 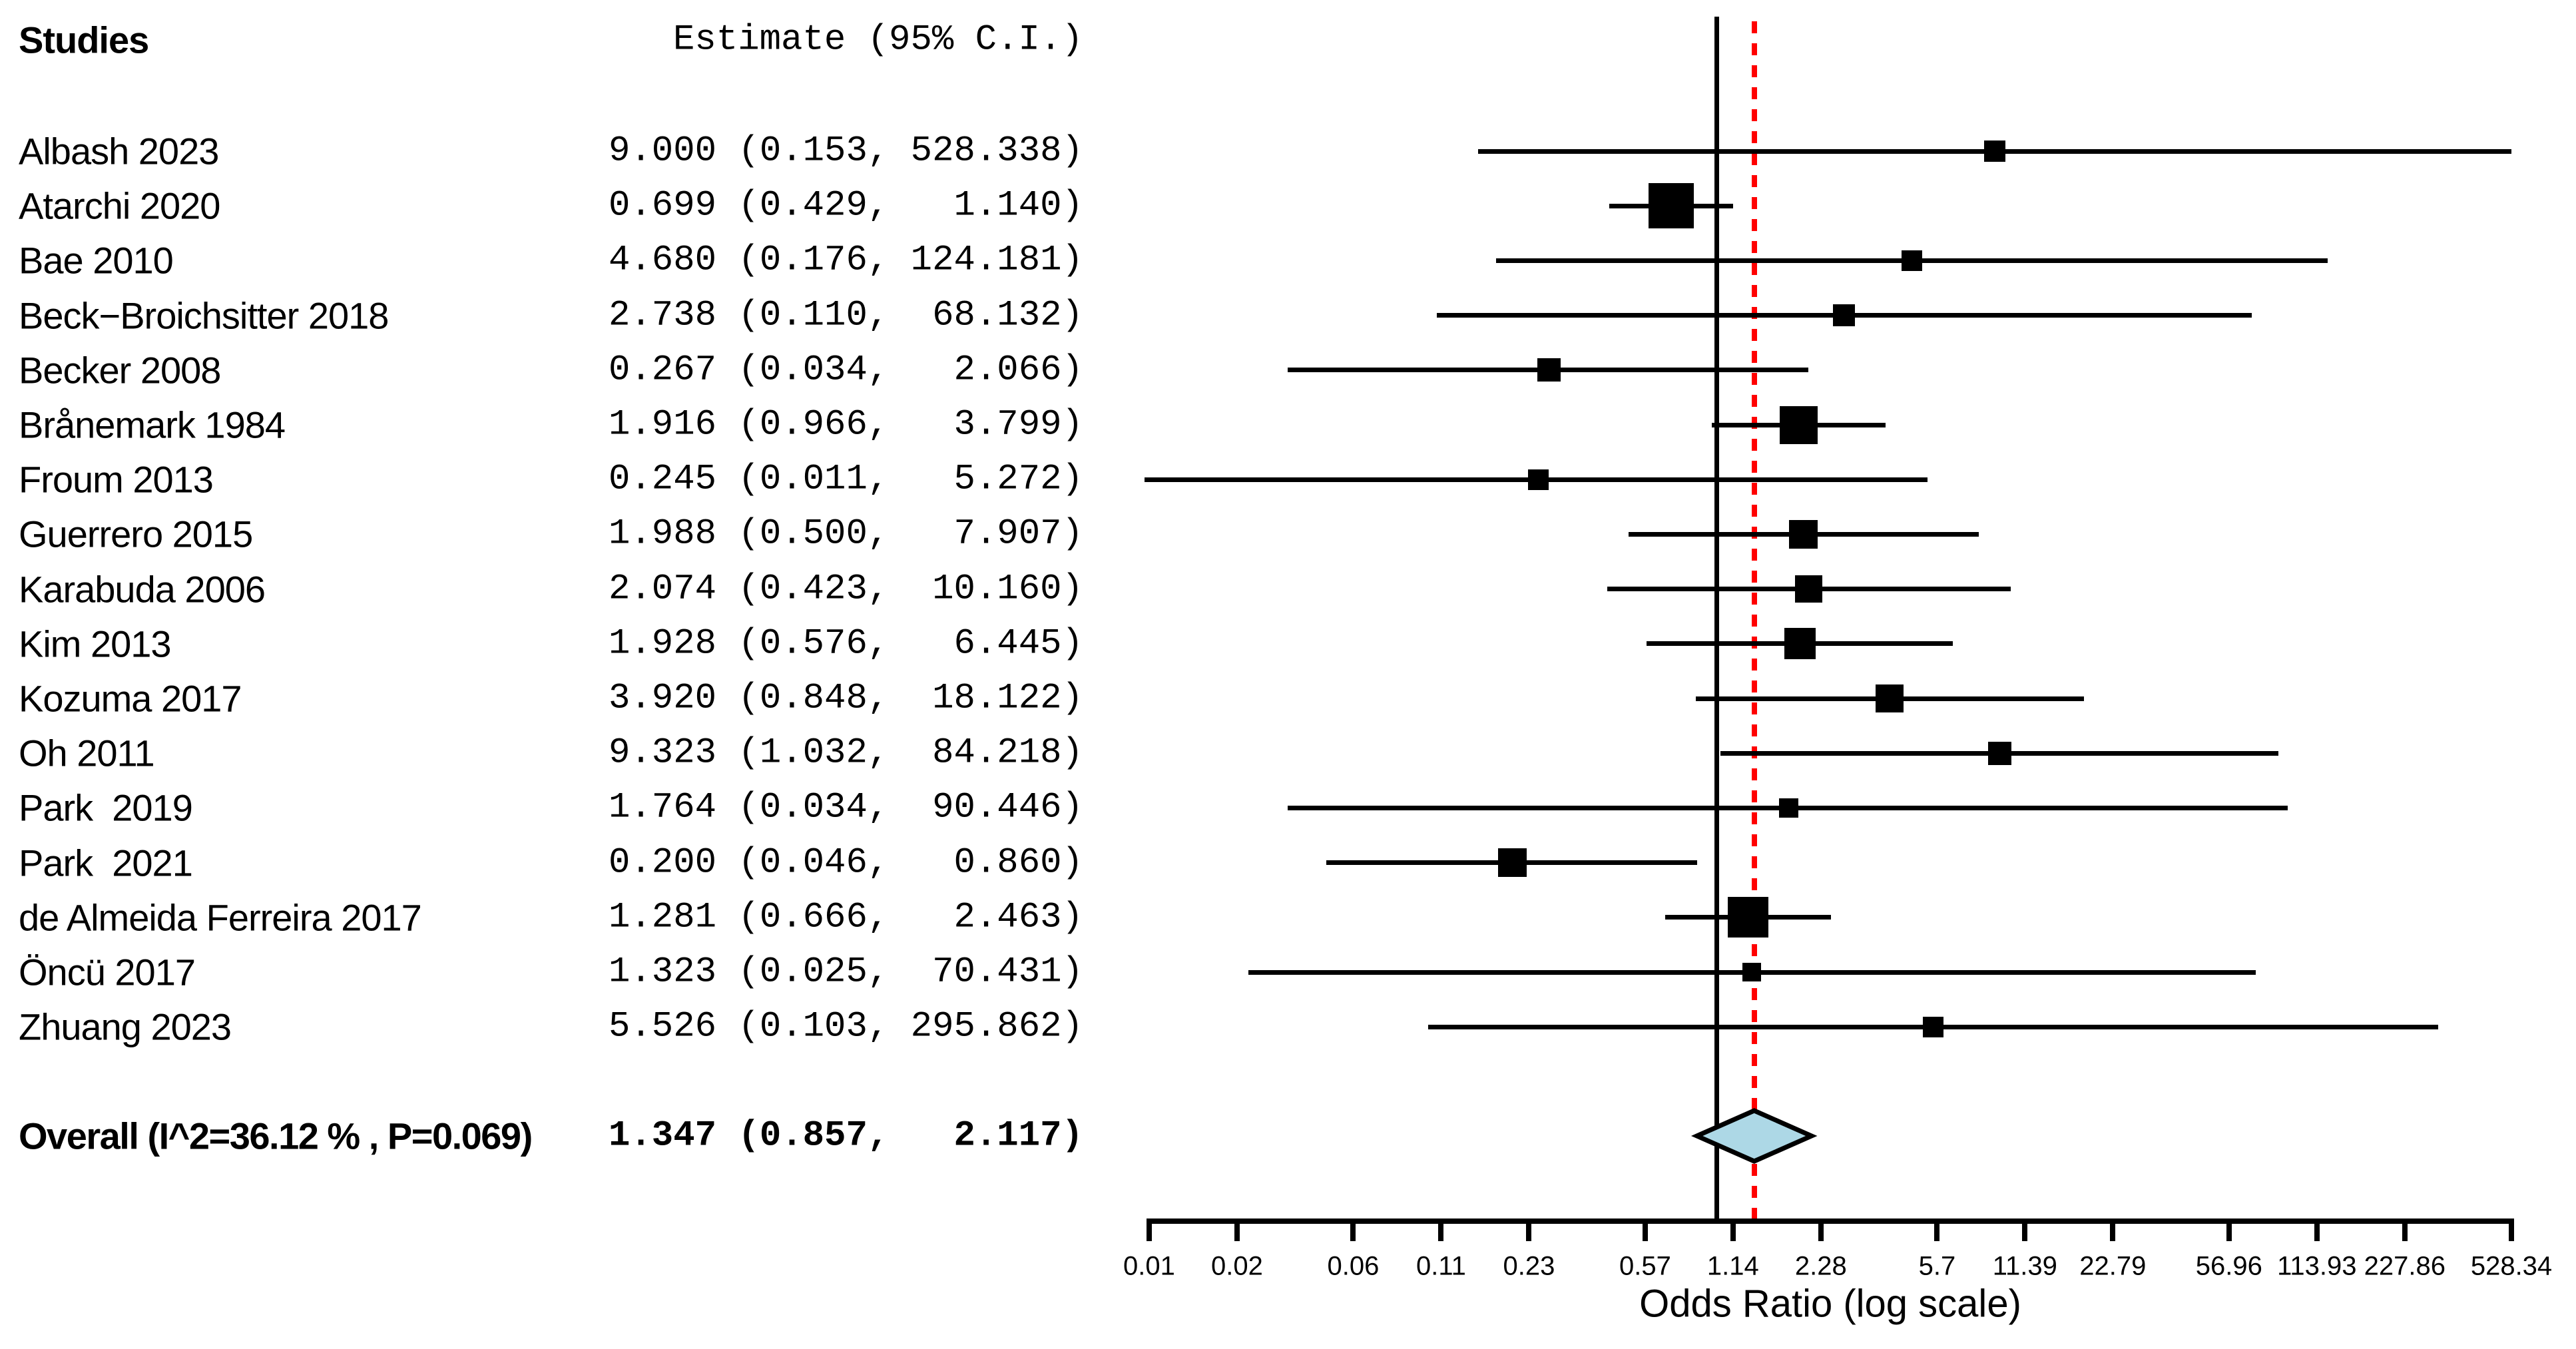 What do you see at coordinates (878, 40) in the screenshot?
I see `estimate-column-header: Estimate (95% C.I.)` at bounding box center [878, 40].